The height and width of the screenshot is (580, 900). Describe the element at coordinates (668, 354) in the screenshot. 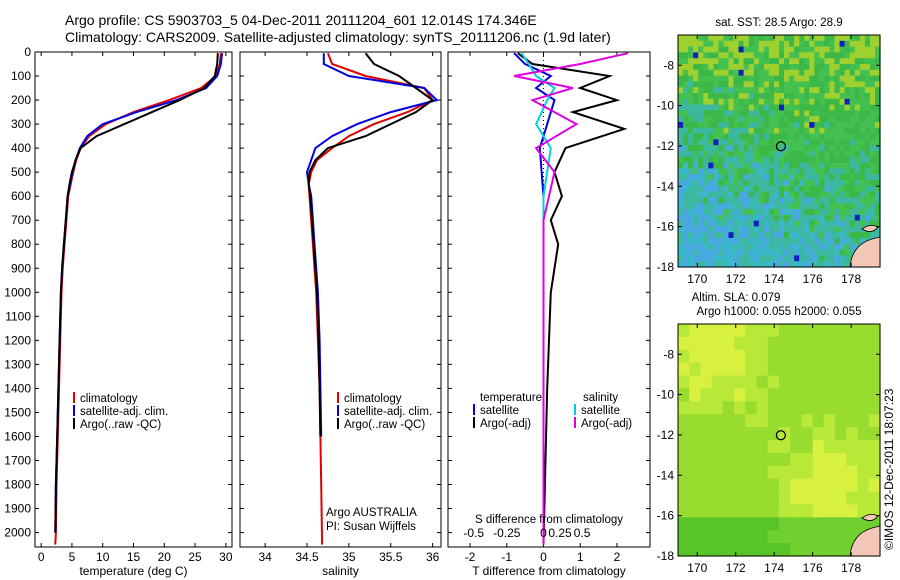

I see `y-tick-label: -8` at that location.